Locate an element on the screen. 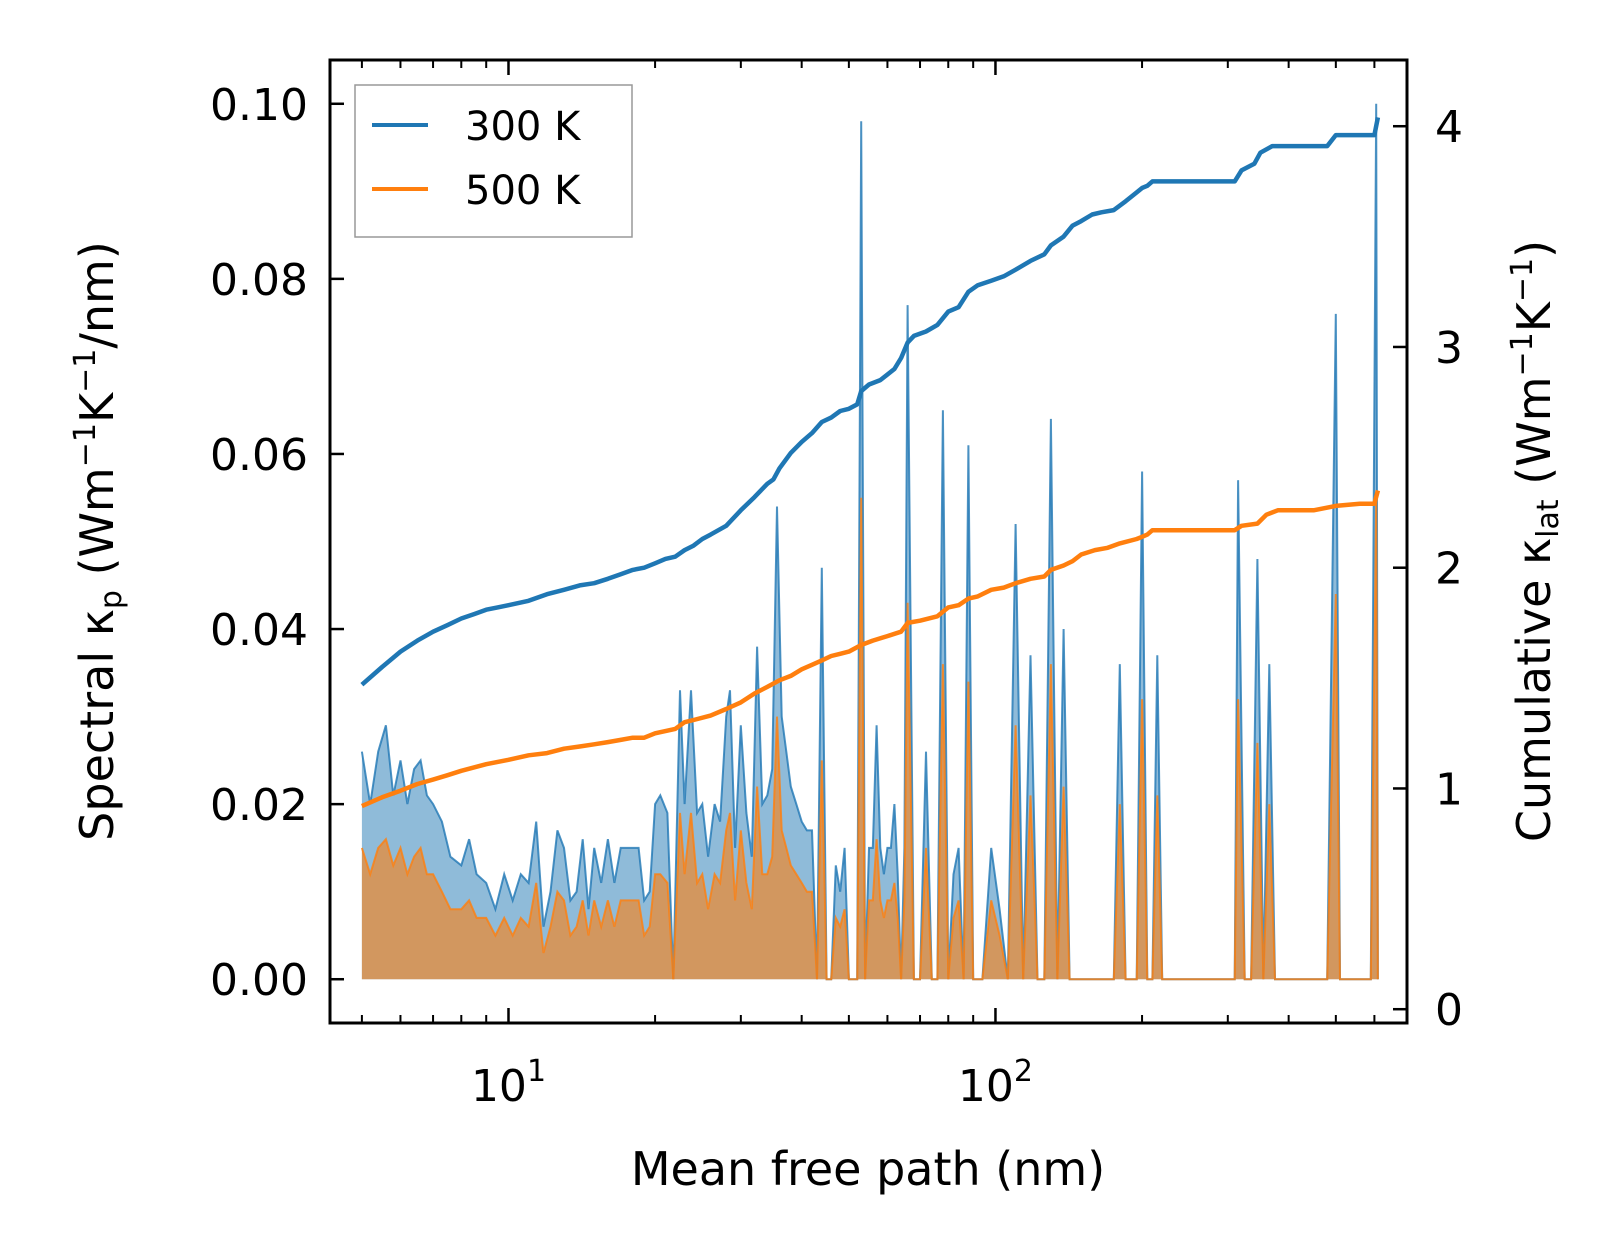 This screenshot has height=1254, width=1623. left-tick-label: 0.04 is located at coordinates (259, 630).